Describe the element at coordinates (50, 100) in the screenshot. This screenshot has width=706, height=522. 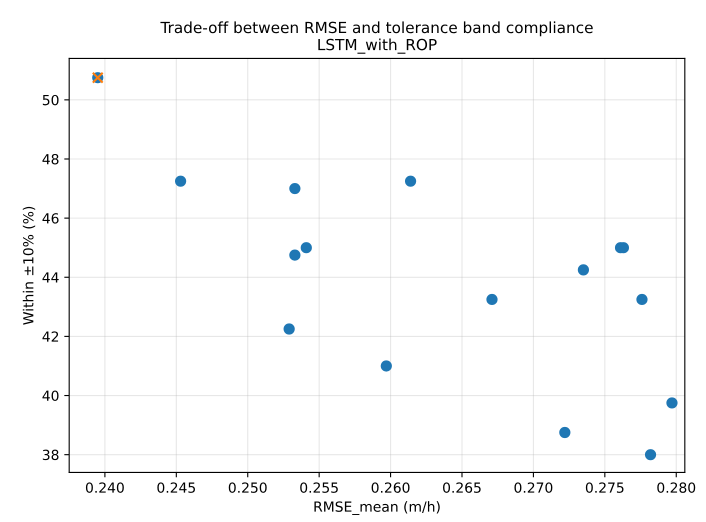
I see `y-tick-label: 50` at that location.